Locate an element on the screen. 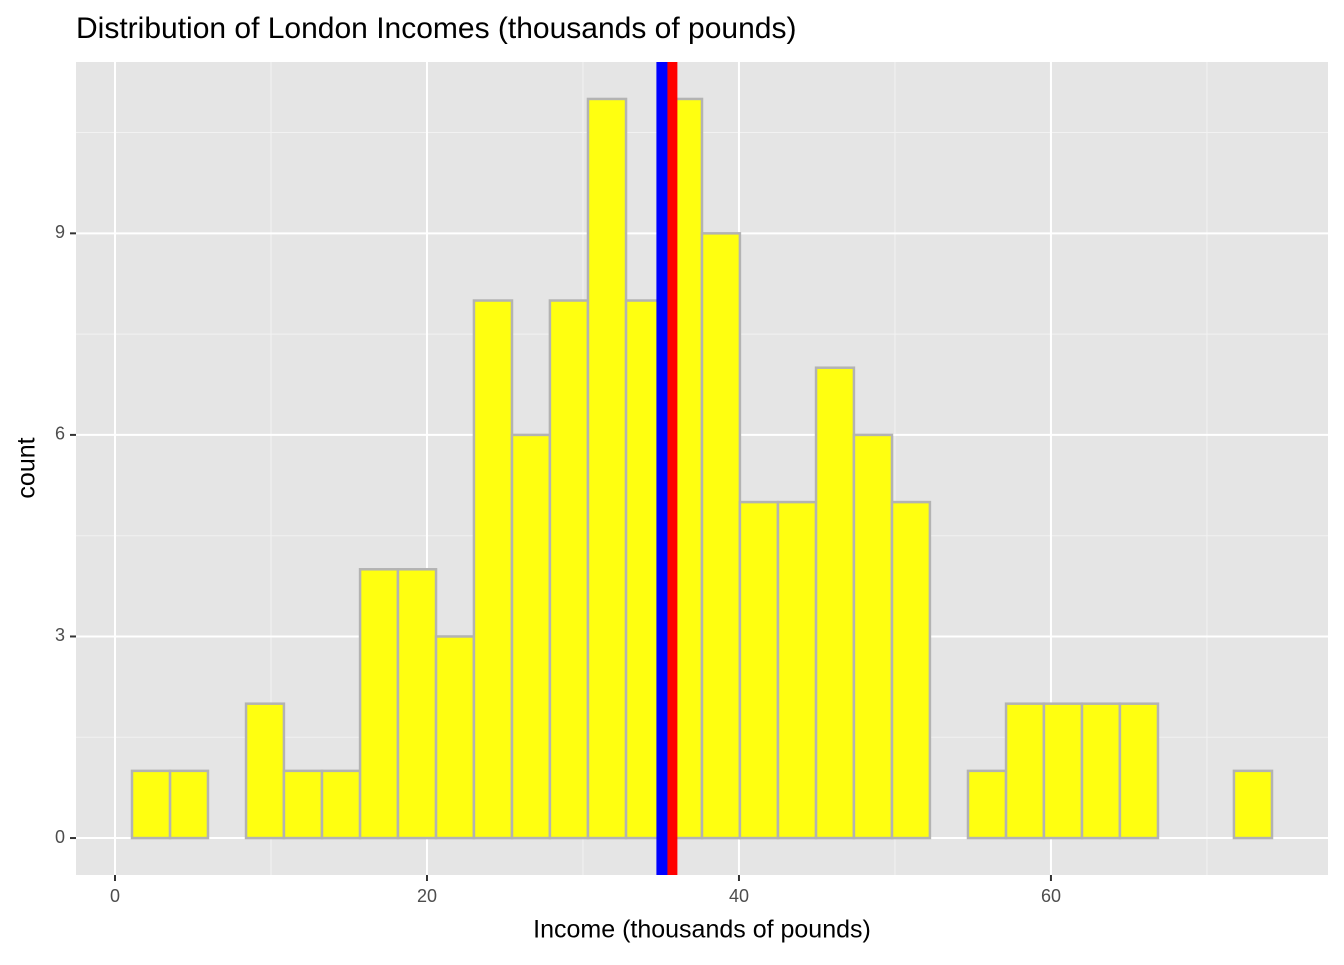  y-tick-label: 0 is located at coordinates (60, 837).